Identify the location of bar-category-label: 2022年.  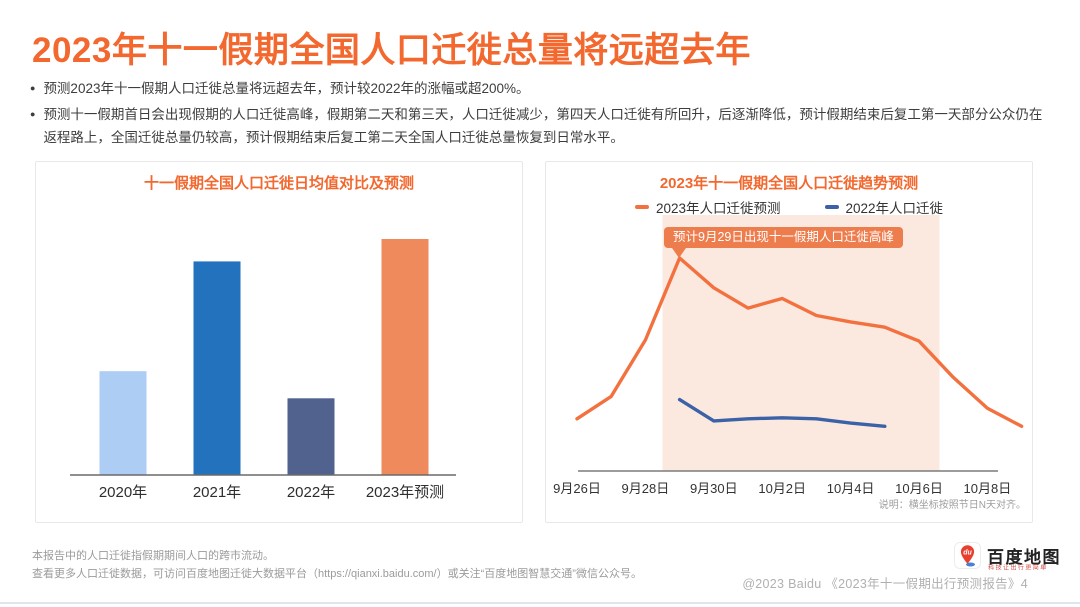
(311, 492).